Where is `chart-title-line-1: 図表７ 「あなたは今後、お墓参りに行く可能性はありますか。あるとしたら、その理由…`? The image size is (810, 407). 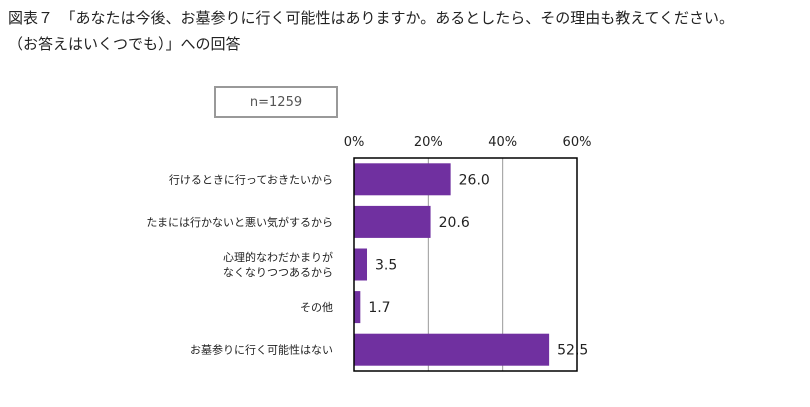 chart-title-line-1: 図表７ 「あなたは今後、お墓参りに行く可能性はありますか。あるとしたら、その理由… is located at coordinates (371, 18).